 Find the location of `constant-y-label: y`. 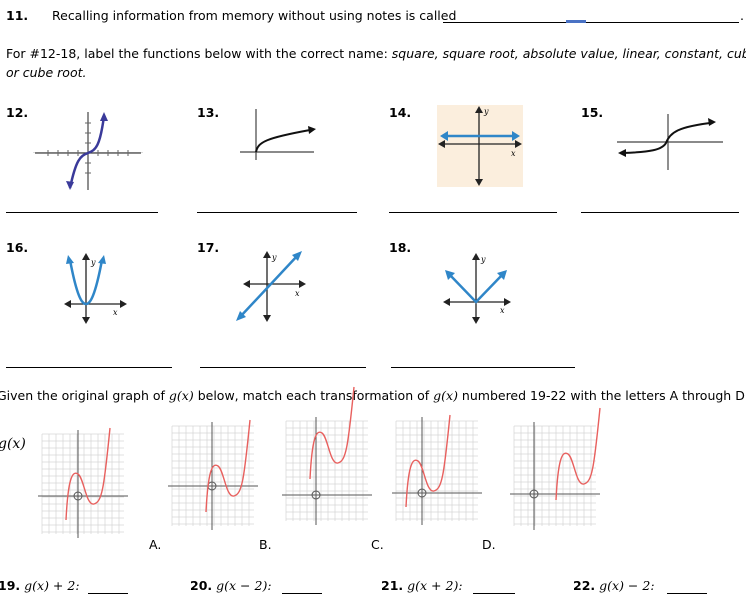

constant-y-label: y is located at coordinates (486, 111).